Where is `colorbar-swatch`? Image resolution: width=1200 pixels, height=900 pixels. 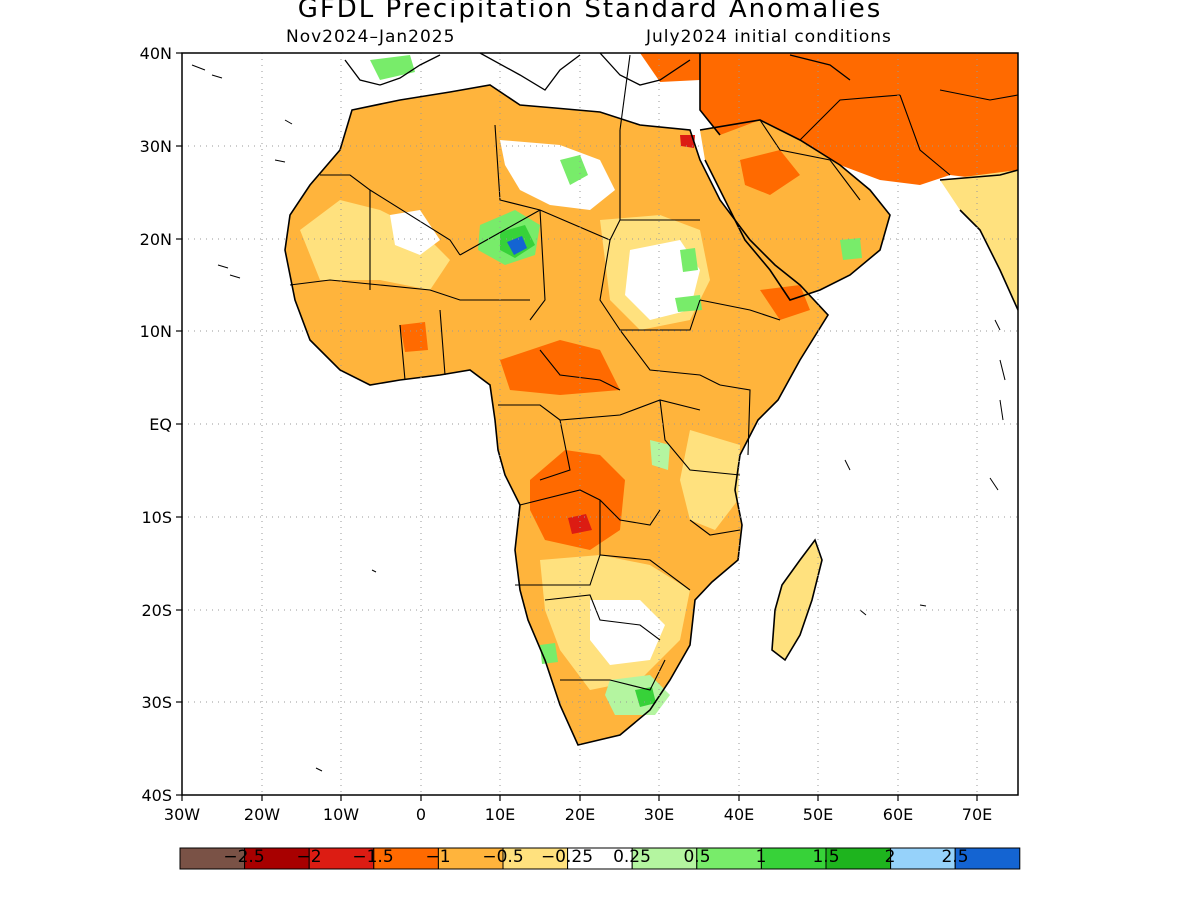 colorbar-swatch is located at coordinates (987, 858).